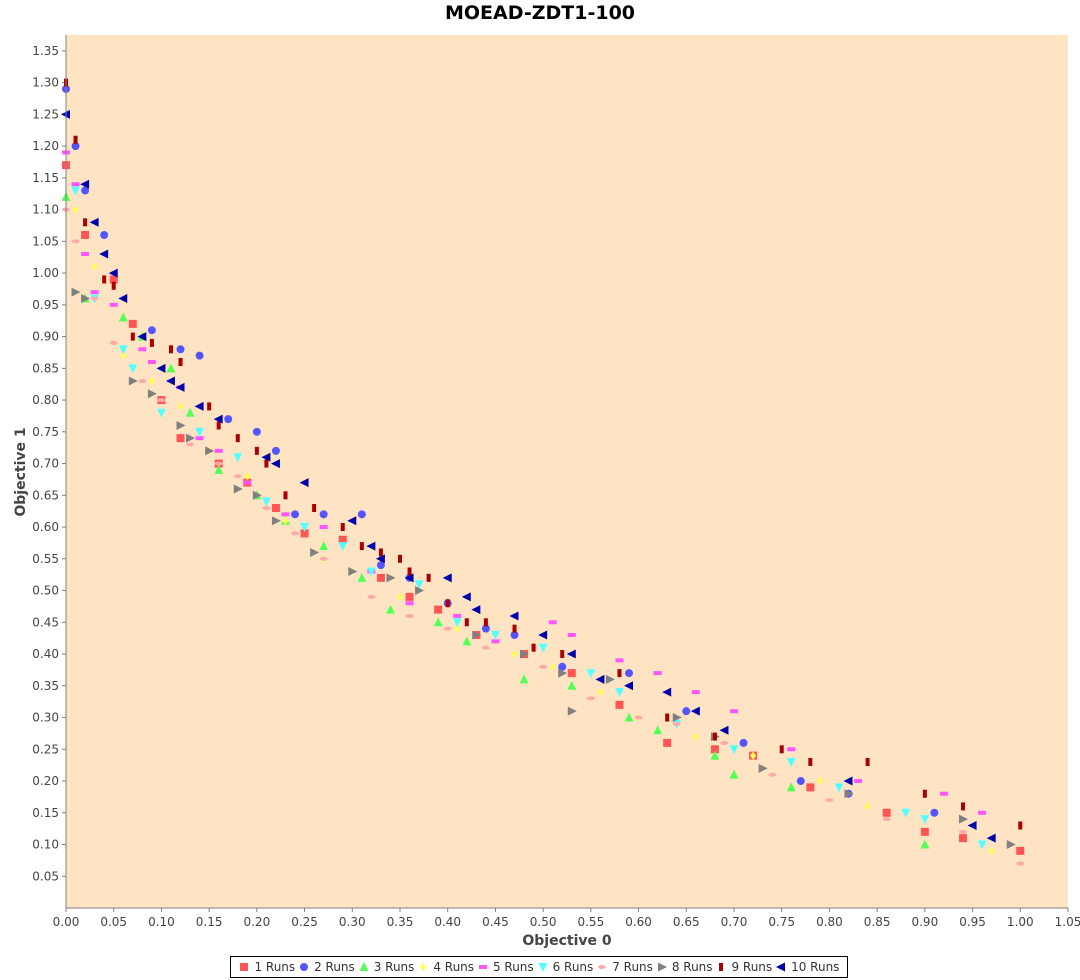 This screenshot has width=1080, height=980. I want to click on legend-label: 1 Runs, so click(275, 967).